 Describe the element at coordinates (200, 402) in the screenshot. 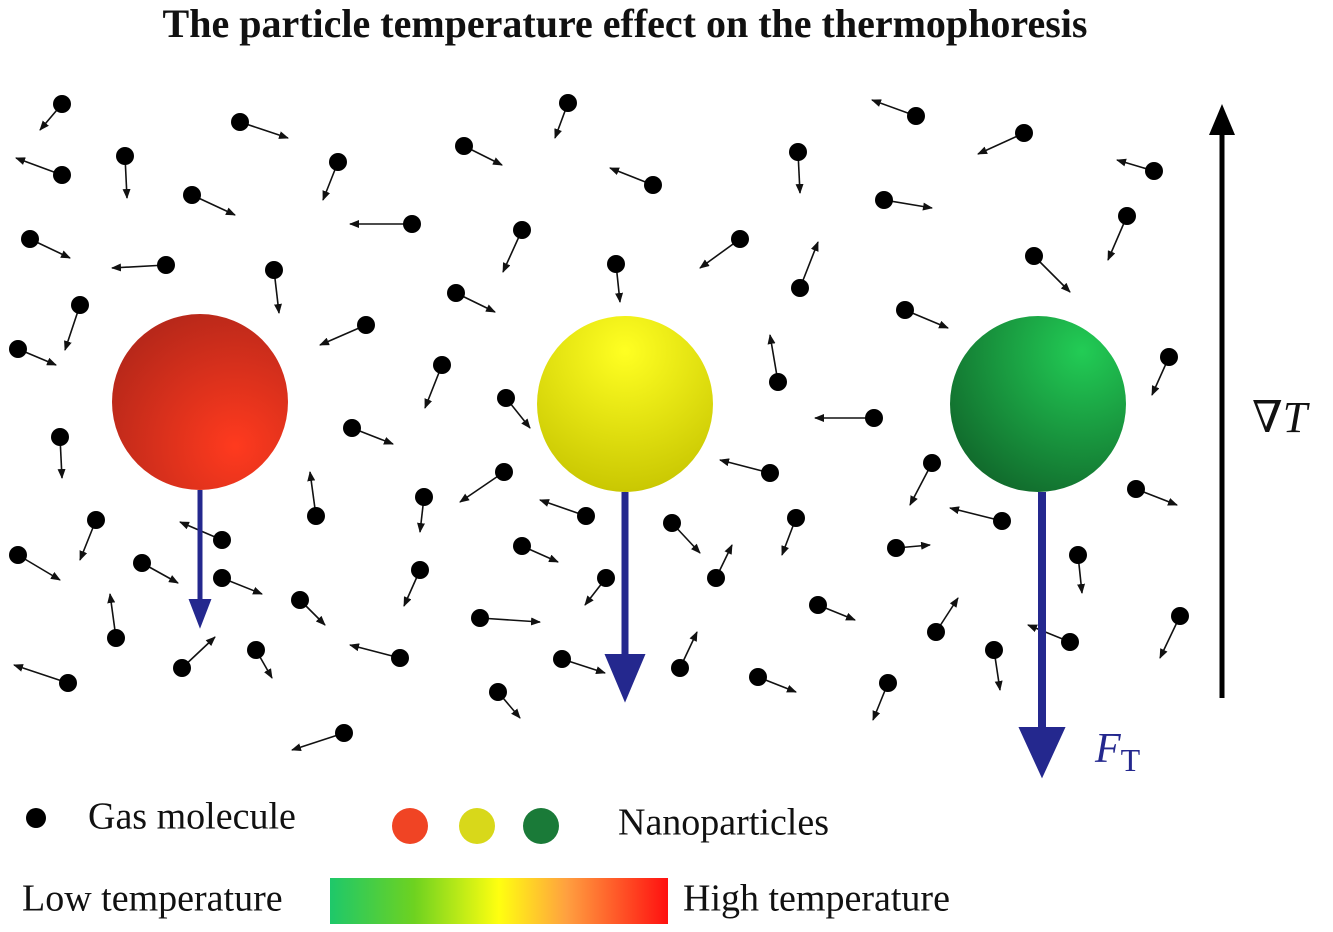

I see `nanoparticle-hot` at that location.